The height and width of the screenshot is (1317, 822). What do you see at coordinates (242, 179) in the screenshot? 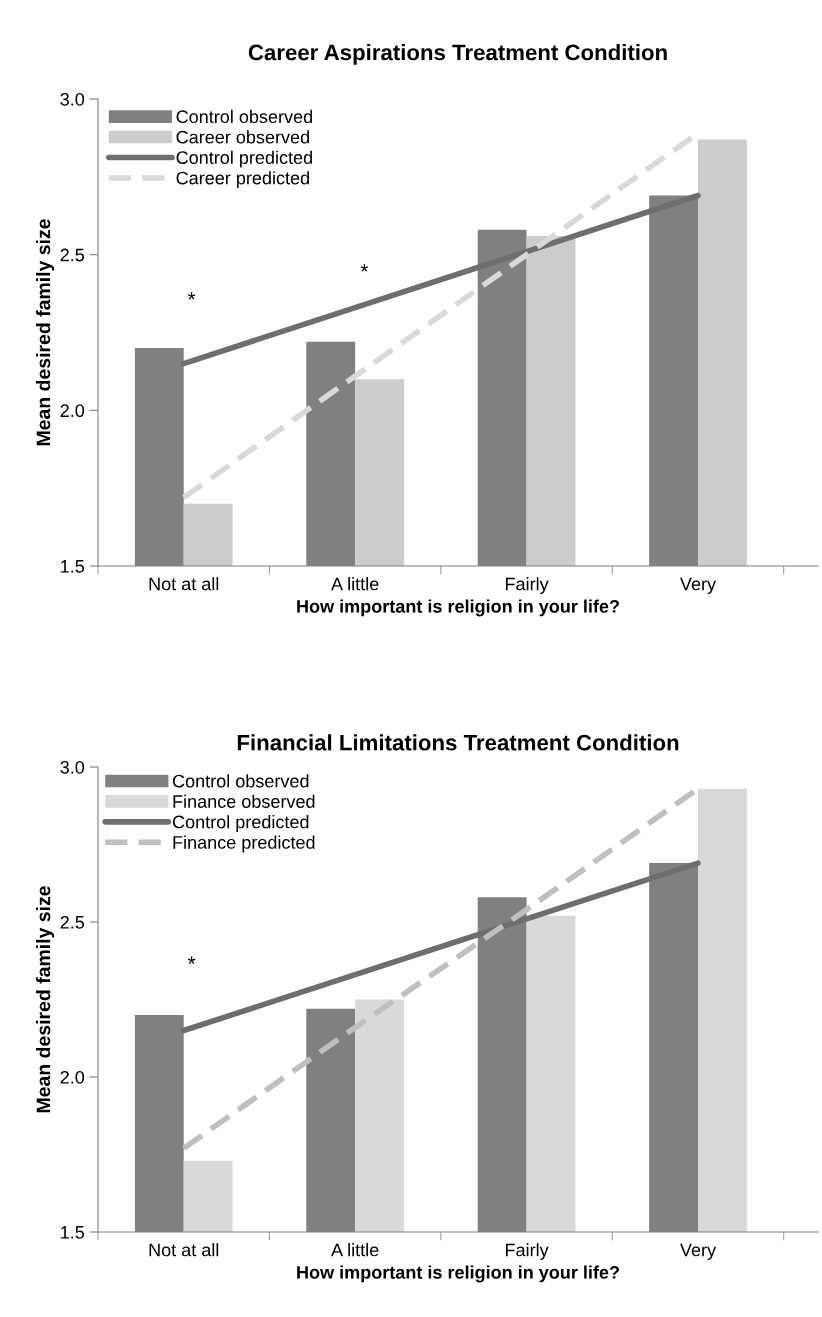
I see `legend-label: Career predicted` at bounding box center [242, 179].